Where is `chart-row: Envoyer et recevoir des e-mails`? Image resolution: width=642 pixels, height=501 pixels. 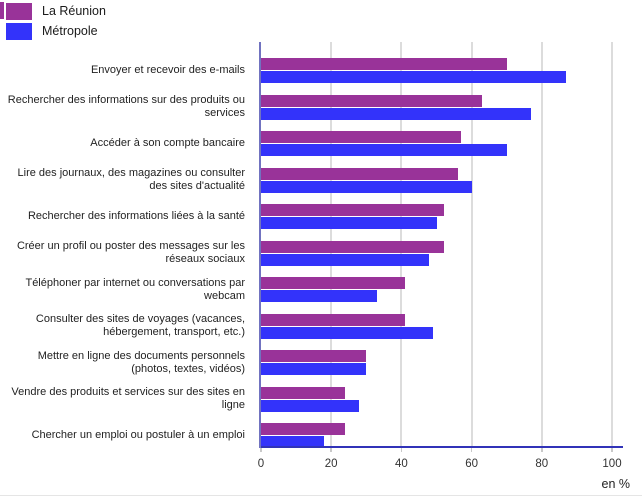 chart-row: Envoyer et recevoir des e-mails is located at coordinates (321, 76).